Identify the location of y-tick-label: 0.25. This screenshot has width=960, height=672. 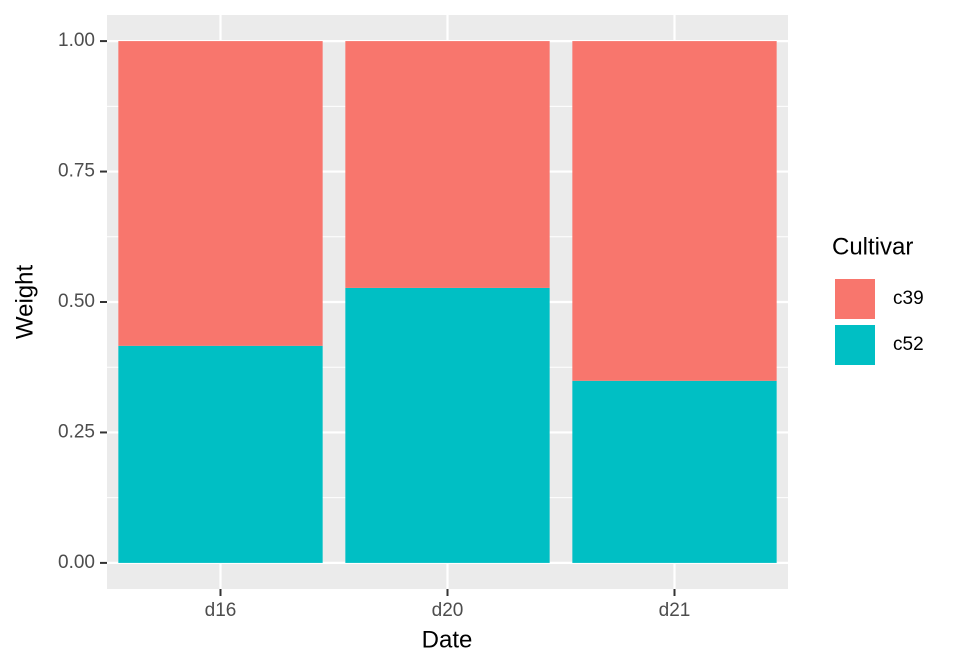
(76, 431).